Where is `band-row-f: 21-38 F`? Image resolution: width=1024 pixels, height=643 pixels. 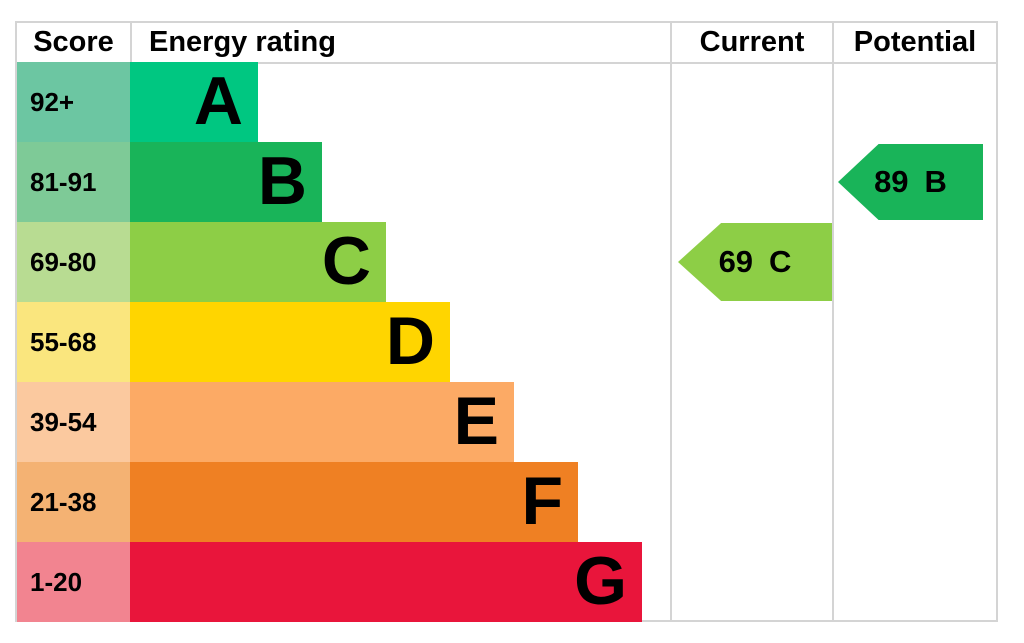
band-row-f: 21-38 F is located at coordinates (506, 502).